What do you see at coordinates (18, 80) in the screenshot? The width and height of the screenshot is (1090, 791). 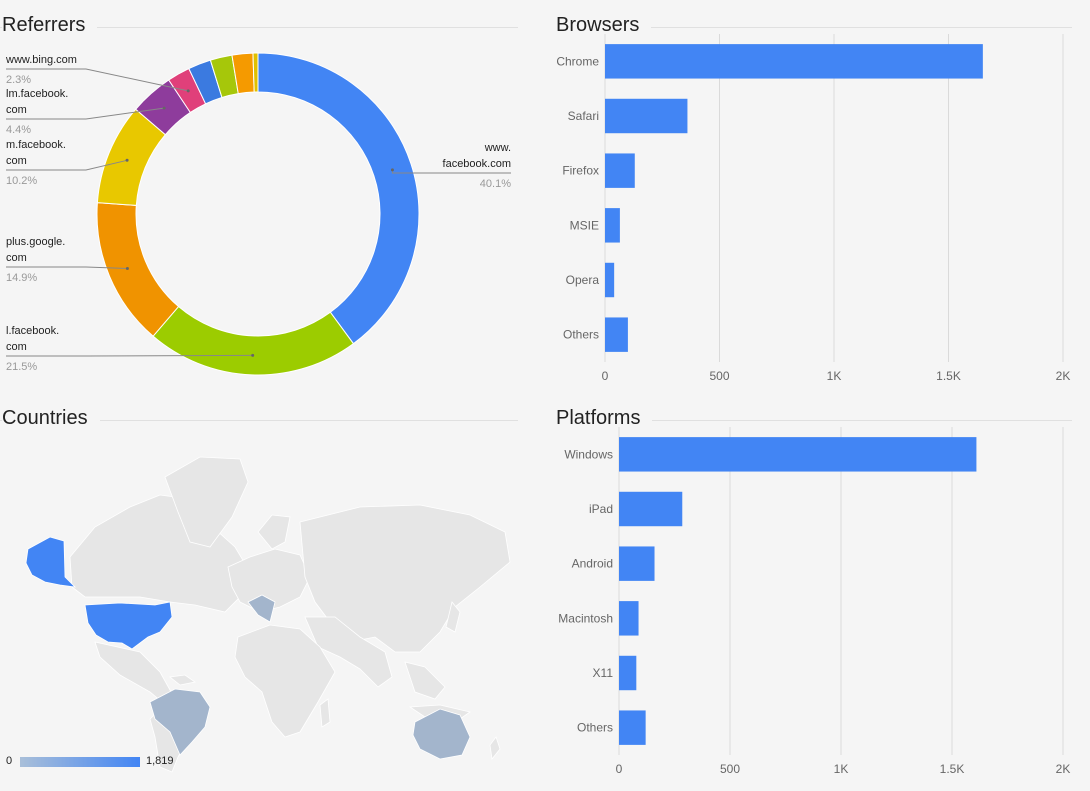 I see `callout-percent: 2.3%` at bounding box center [18, 80].